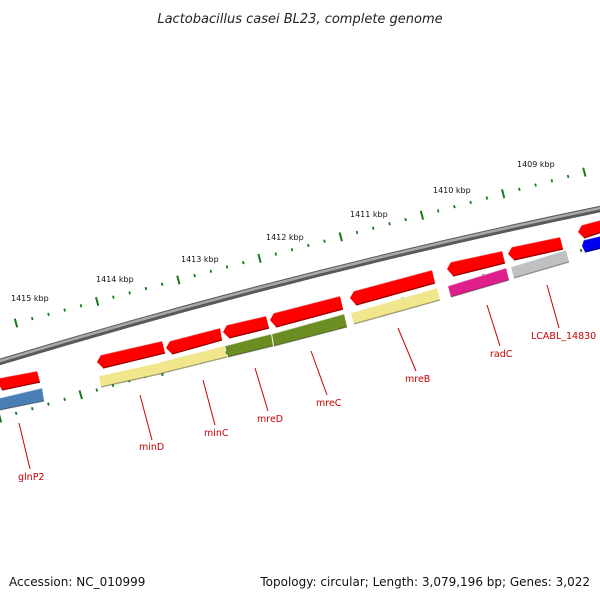  I want to click on scale-label-1414: 1414 kbp, so click(115, 279).